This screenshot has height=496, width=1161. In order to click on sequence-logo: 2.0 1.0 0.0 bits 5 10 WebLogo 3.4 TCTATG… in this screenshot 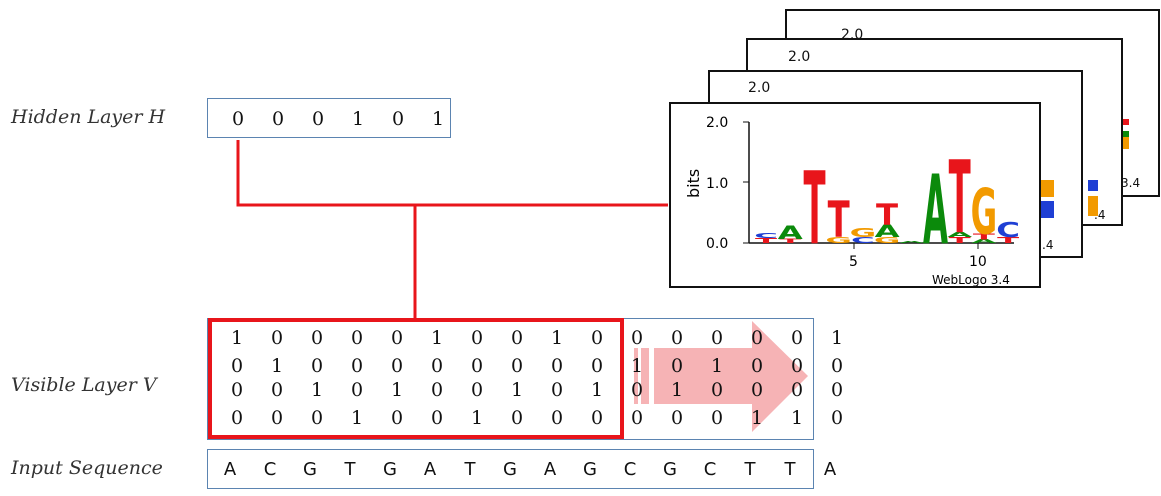, I will do `click(855, 195)`.